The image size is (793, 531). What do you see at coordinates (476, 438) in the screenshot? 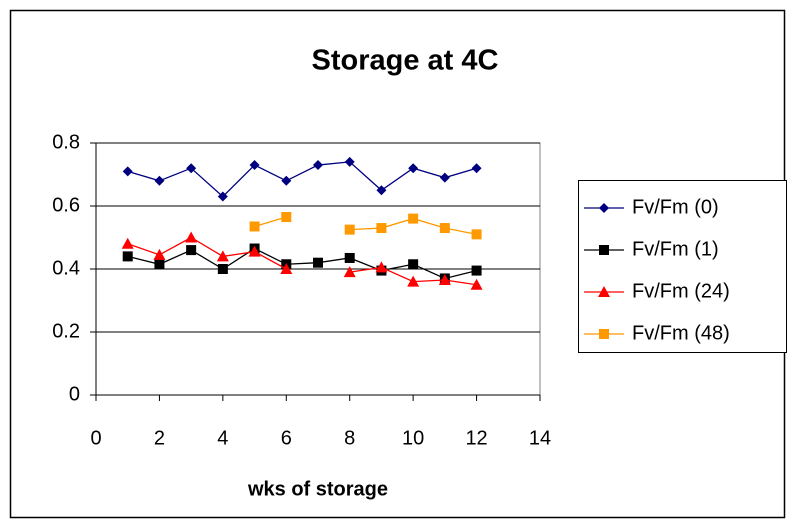
I see `x-tick-label: 12` at bounding box center [476, 438].